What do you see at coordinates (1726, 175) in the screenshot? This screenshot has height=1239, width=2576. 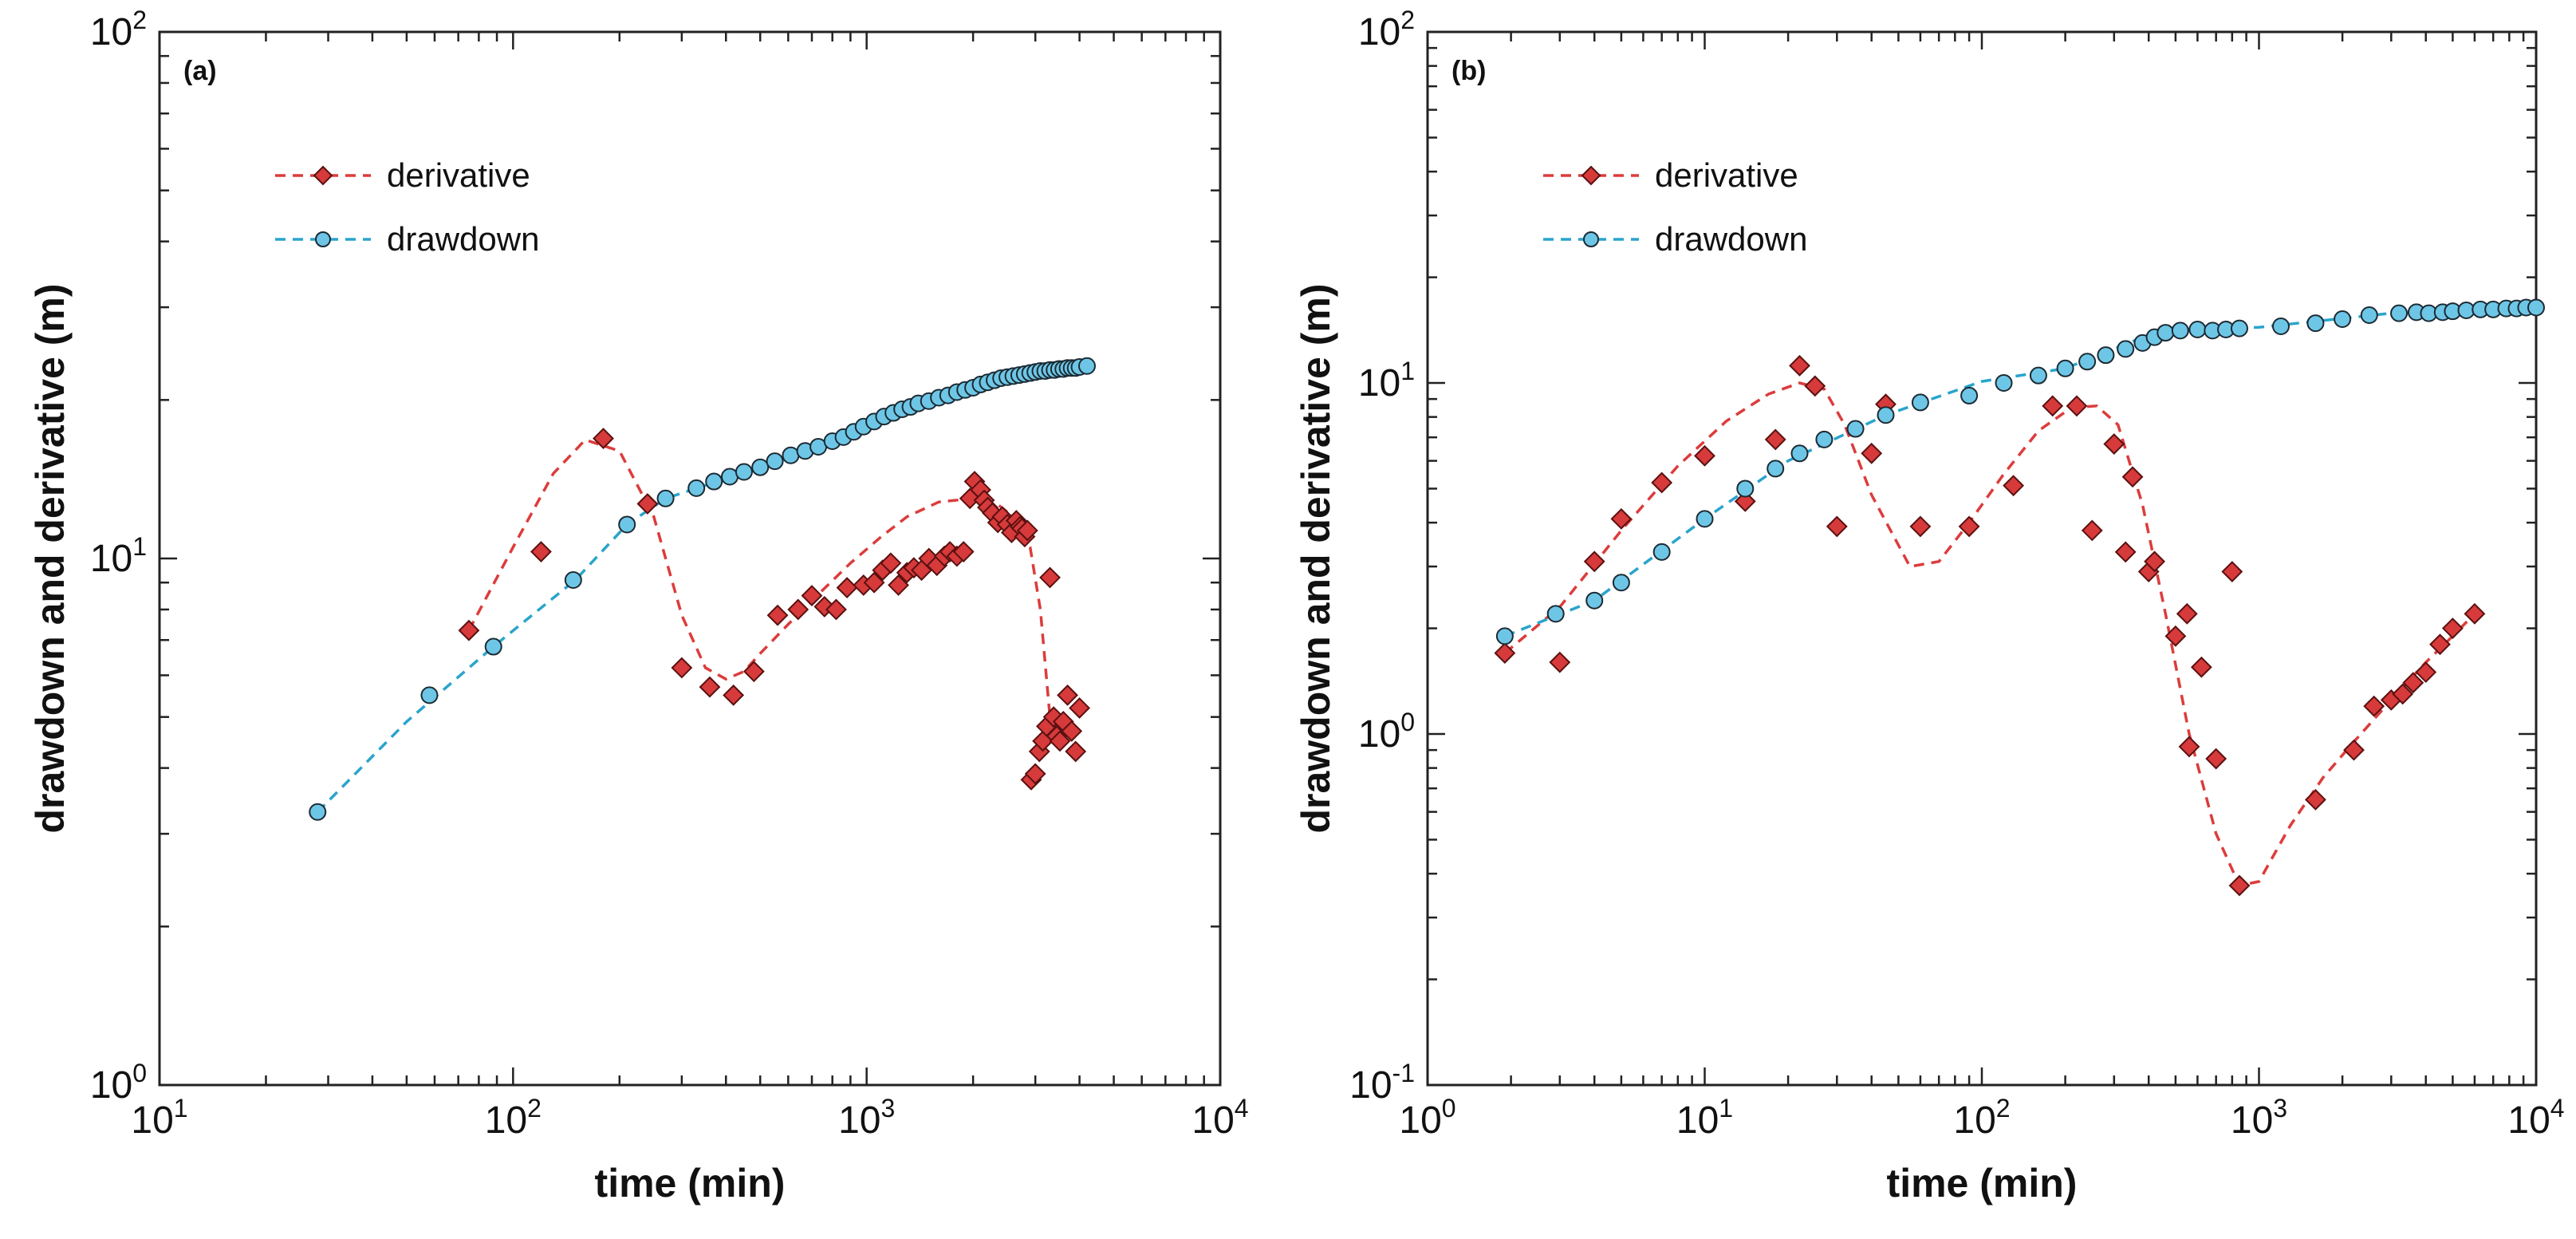 I see `legend-label: derivative` at bounding box center [1726, 175].